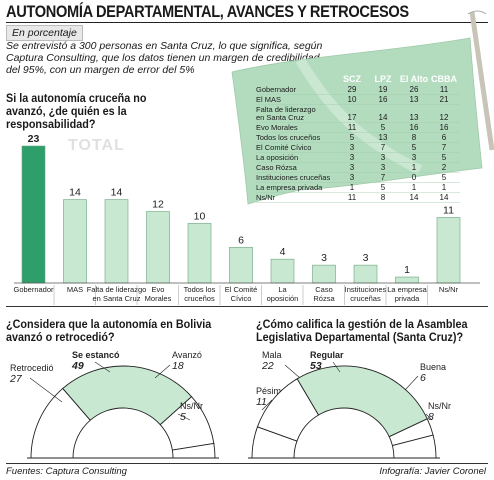 This screenshot has height=480, width=494. What do you see at coordinates (178, 366) in the screenshot?
I see `slice-value: 18` at bounding box center [178, 366].